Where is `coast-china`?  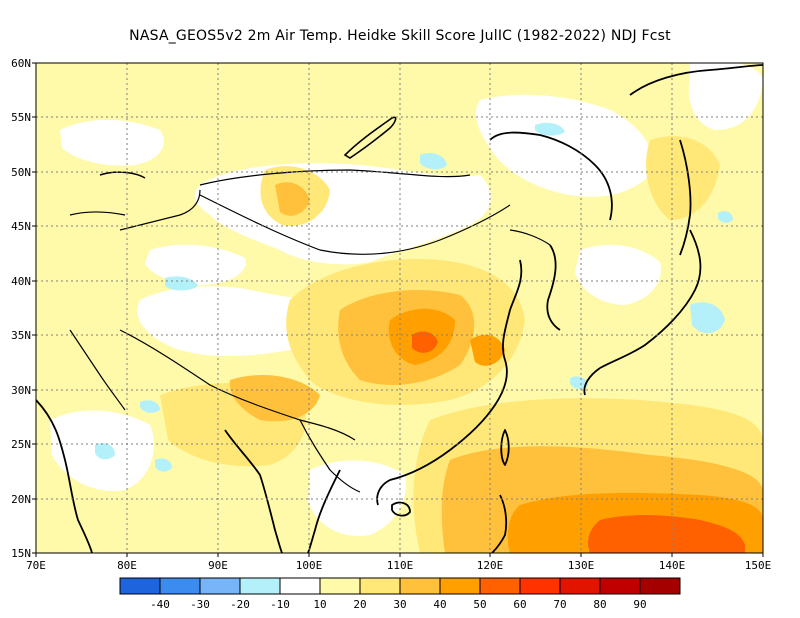
coast-china is located at coordinates (449, 382).